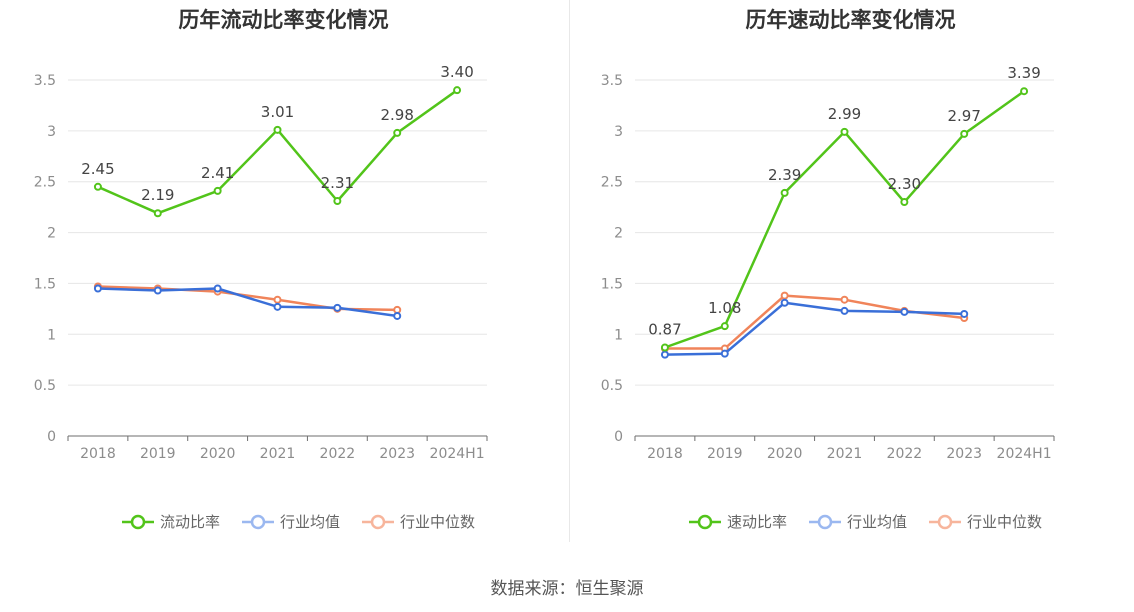  Describe the element at coordinates (569, 271) in the screenshot. I see `panel-divider` at that location.